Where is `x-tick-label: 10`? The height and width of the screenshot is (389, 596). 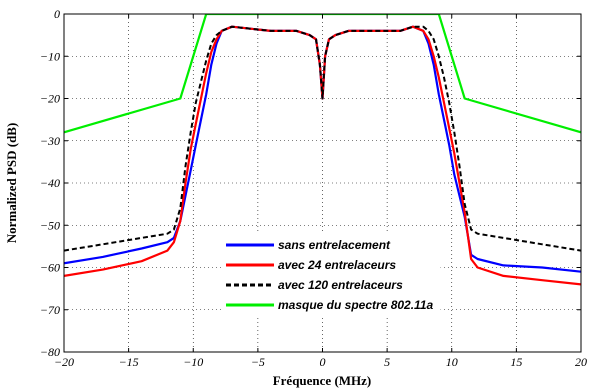 x-tick-label: 10 is located at coordinates (452, 362).